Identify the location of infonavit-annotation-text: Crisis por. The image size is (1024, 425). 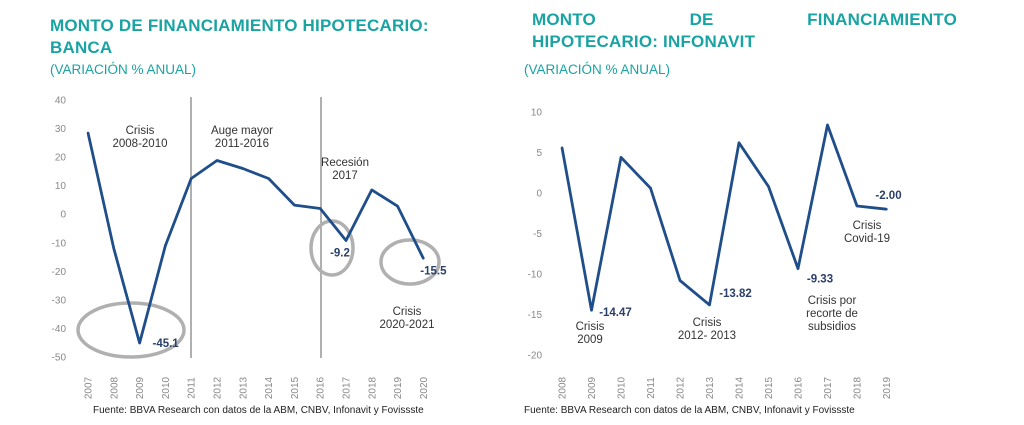
(832, 301).